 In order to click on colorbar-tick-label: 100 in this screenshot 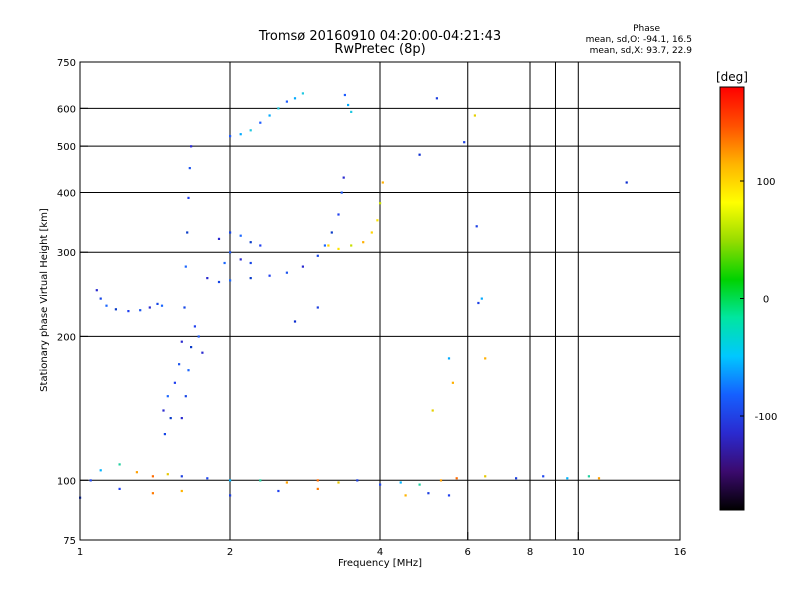, I will do `click(765, 182)`.